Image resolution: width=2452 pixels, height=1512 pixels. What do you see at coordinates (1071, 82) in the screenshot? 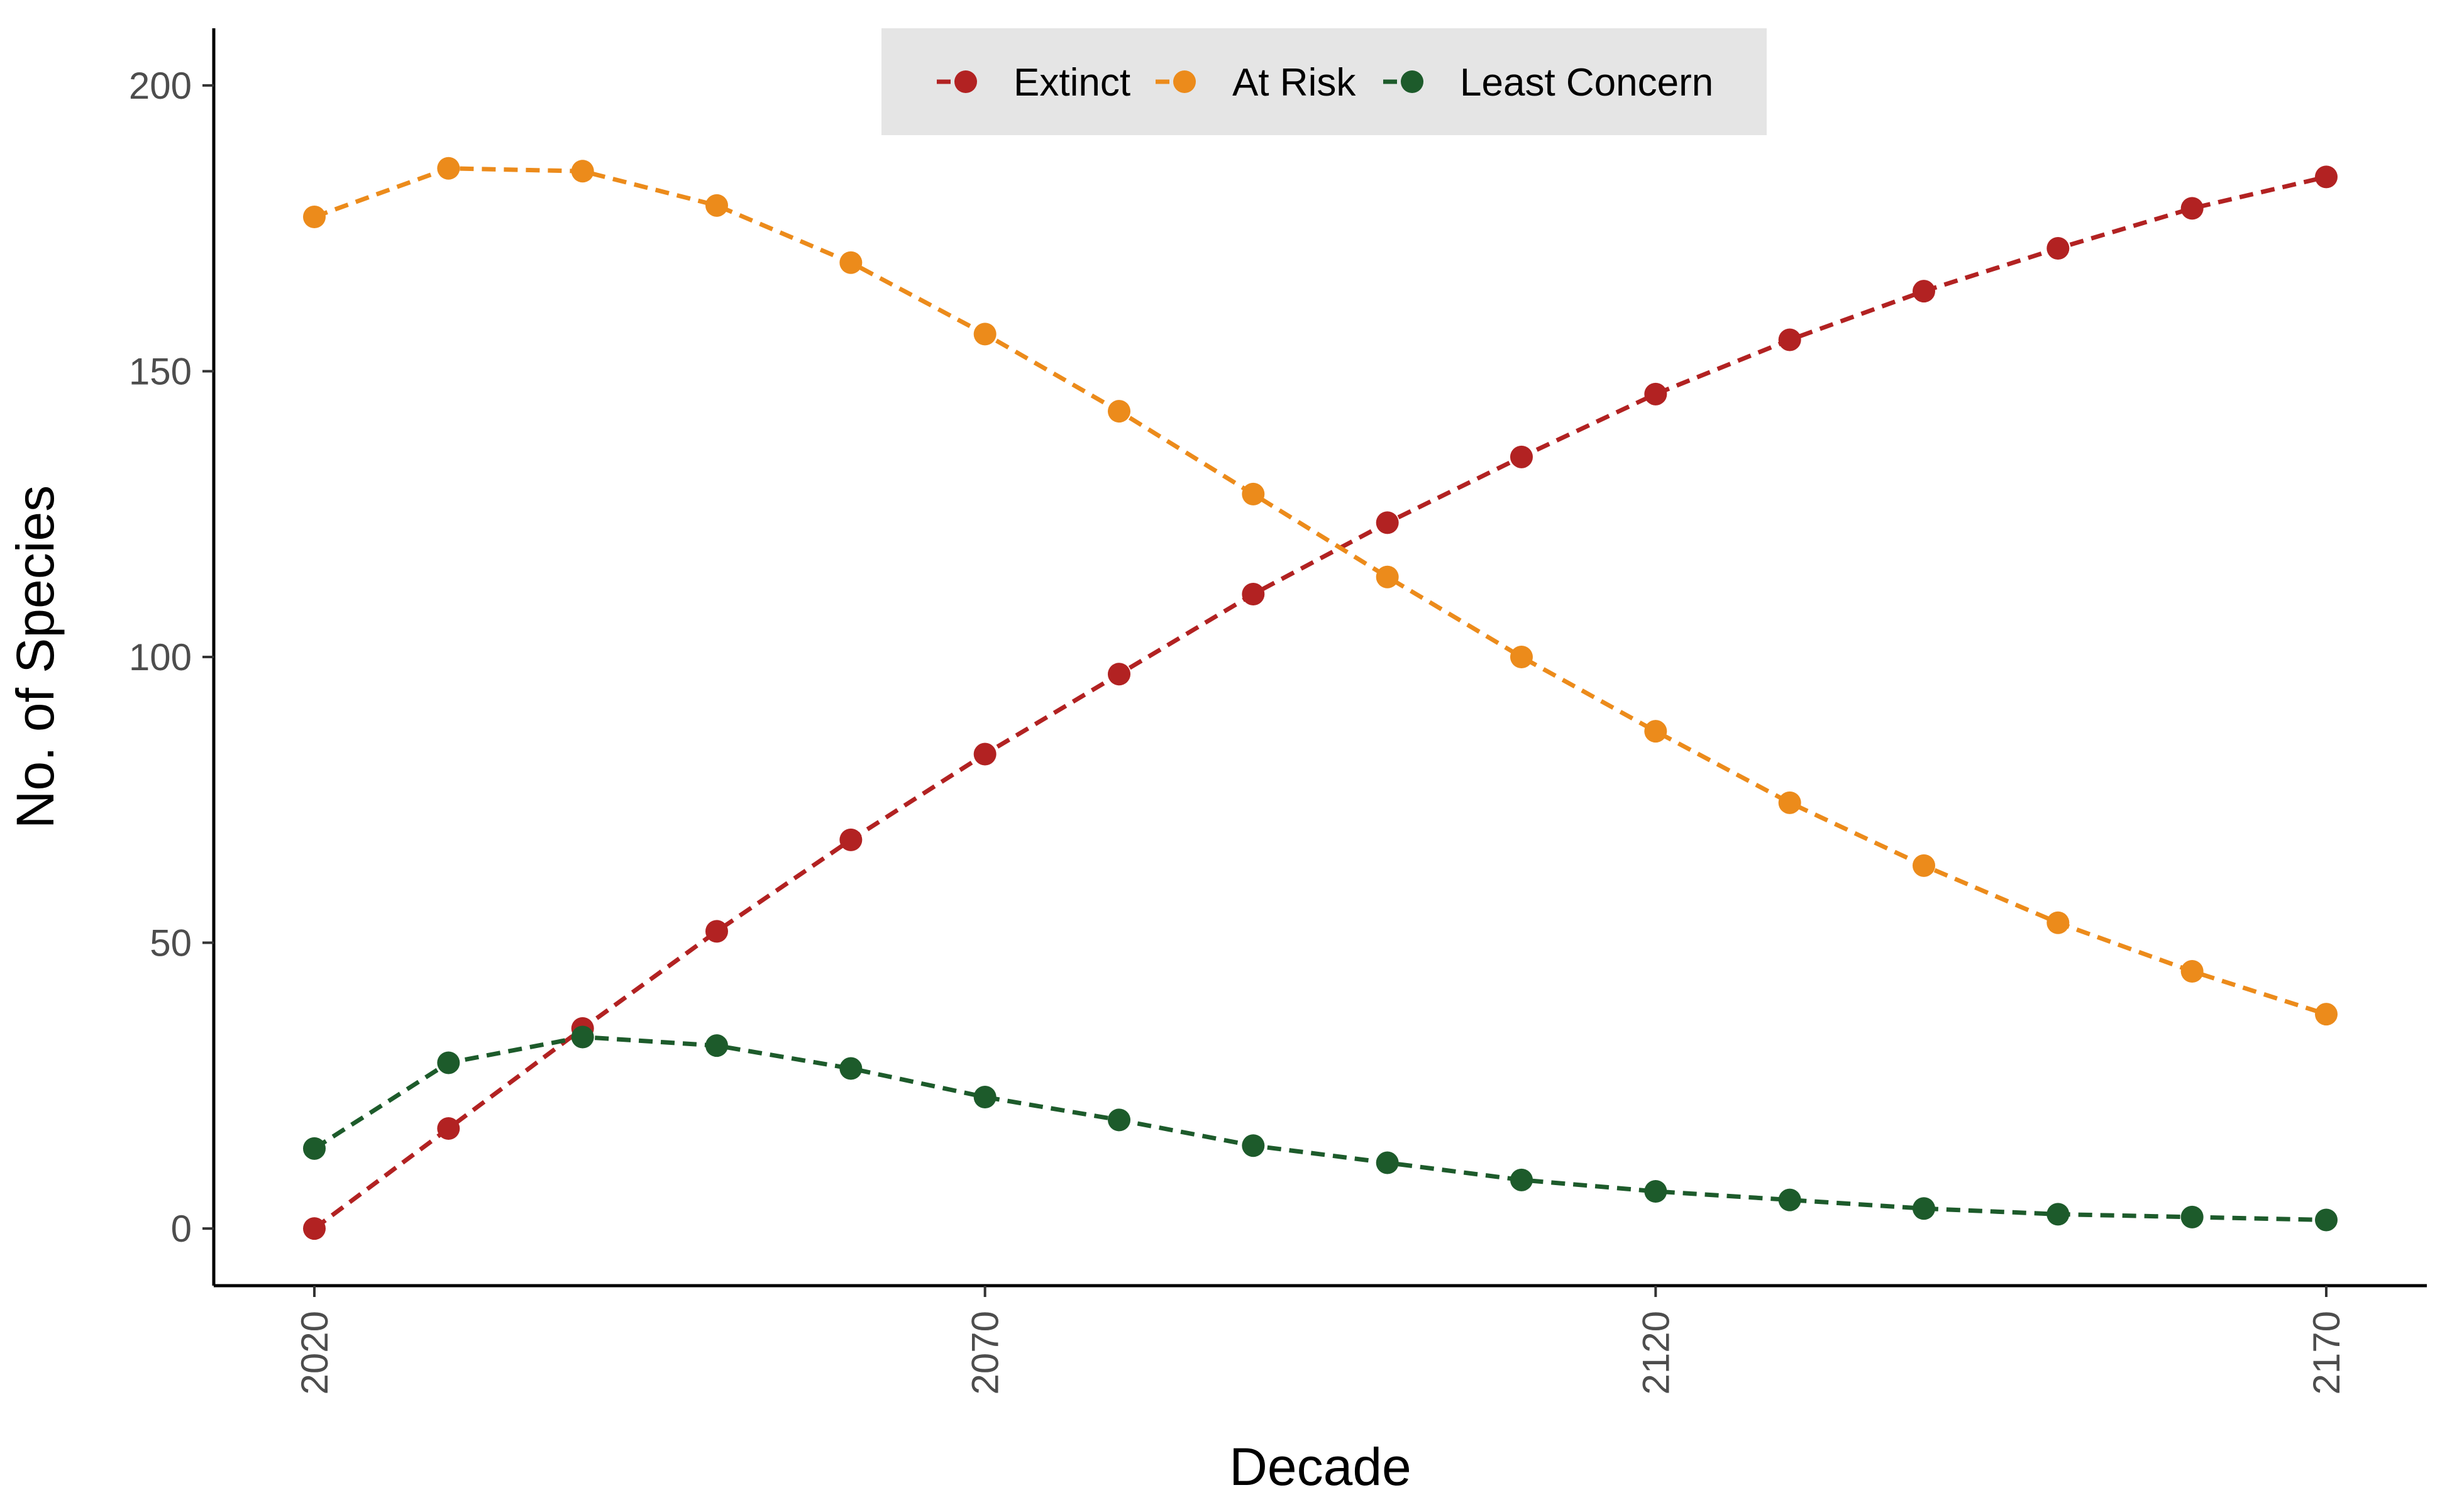
I see `legend-label: Extinct` at bounding box center [1071, 82].